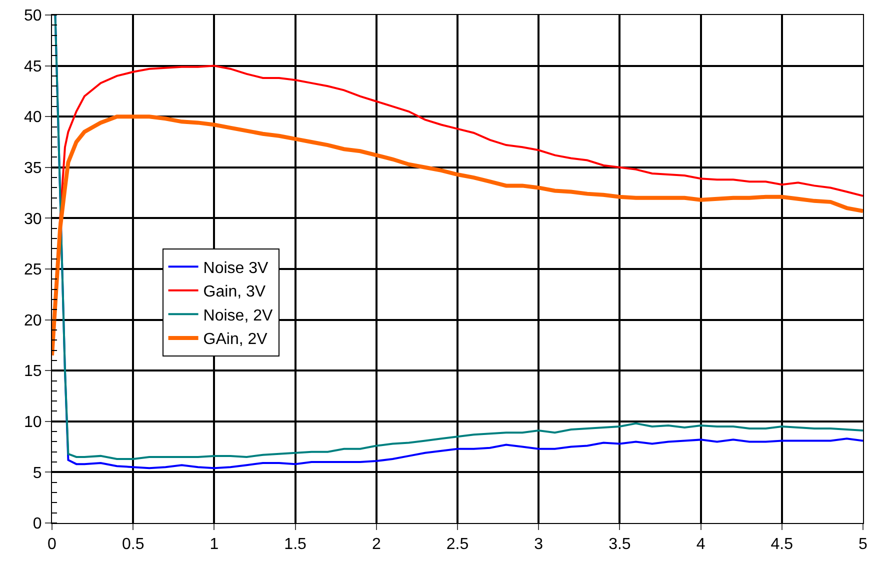 This screenshot has height=567, width=874. I want to click on legend-label: Gain, 3V, so click(234, 292).